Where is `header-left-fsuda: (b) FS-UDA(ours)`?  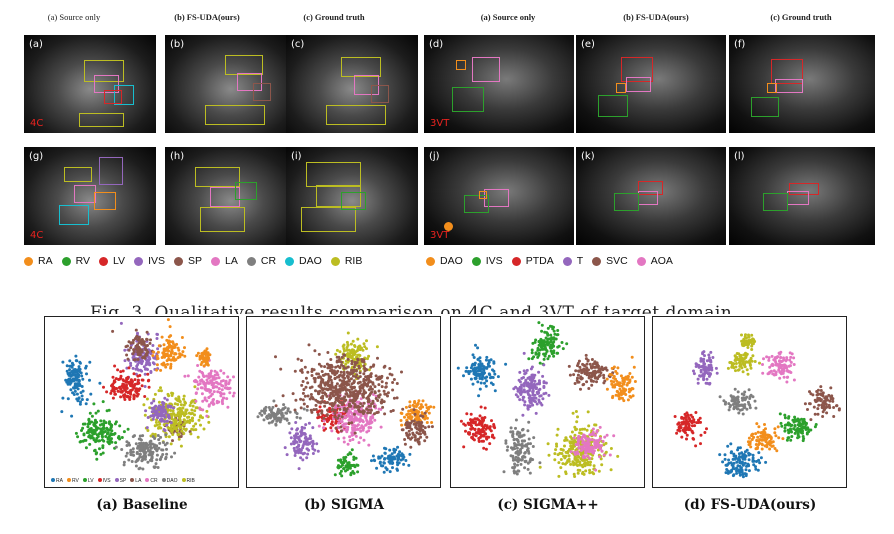 header-left-fsuda: (b) FS-UDA(ours) is located at coordinates (207, 17).